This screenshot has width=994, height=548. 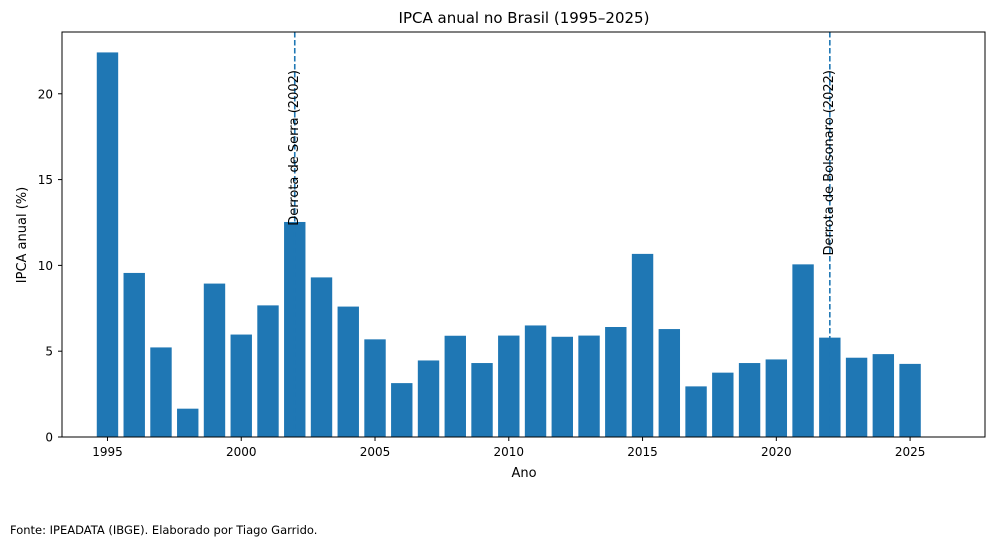 What do you see at coordinates (241, 385) in the screenshot?
I see `bar-2000` at bounding box center [241, 385].